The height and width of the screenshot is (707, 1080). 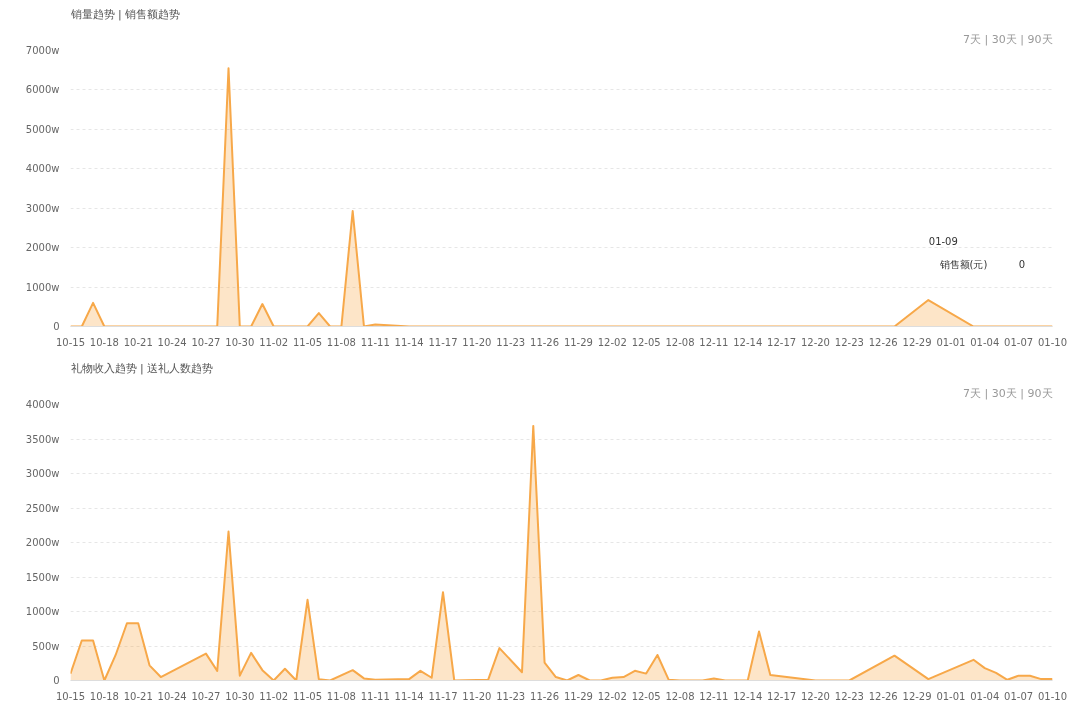 I want to click on y-tick-label: 5000w, so click(x=42, y=129).